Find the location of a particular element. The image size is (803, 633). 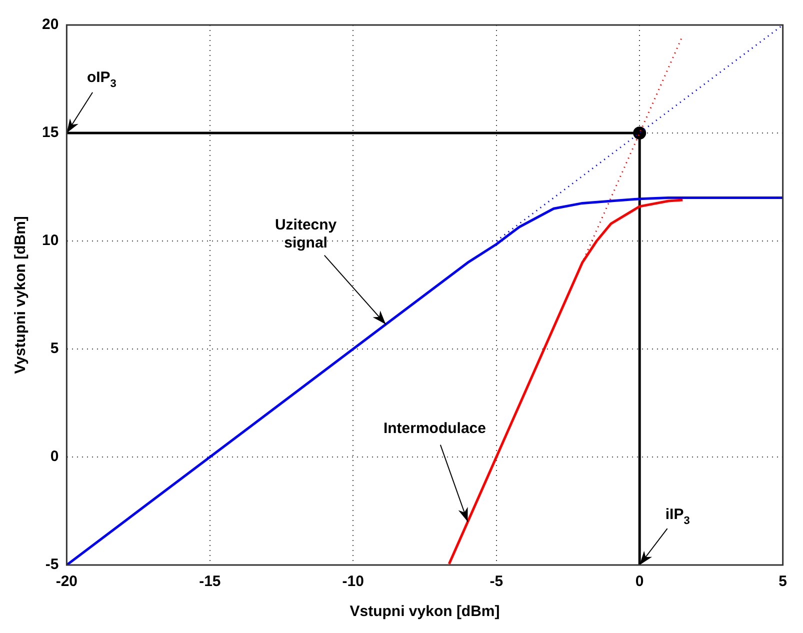

annotation: Uzitecny signal is located at coordinates (306, 234).